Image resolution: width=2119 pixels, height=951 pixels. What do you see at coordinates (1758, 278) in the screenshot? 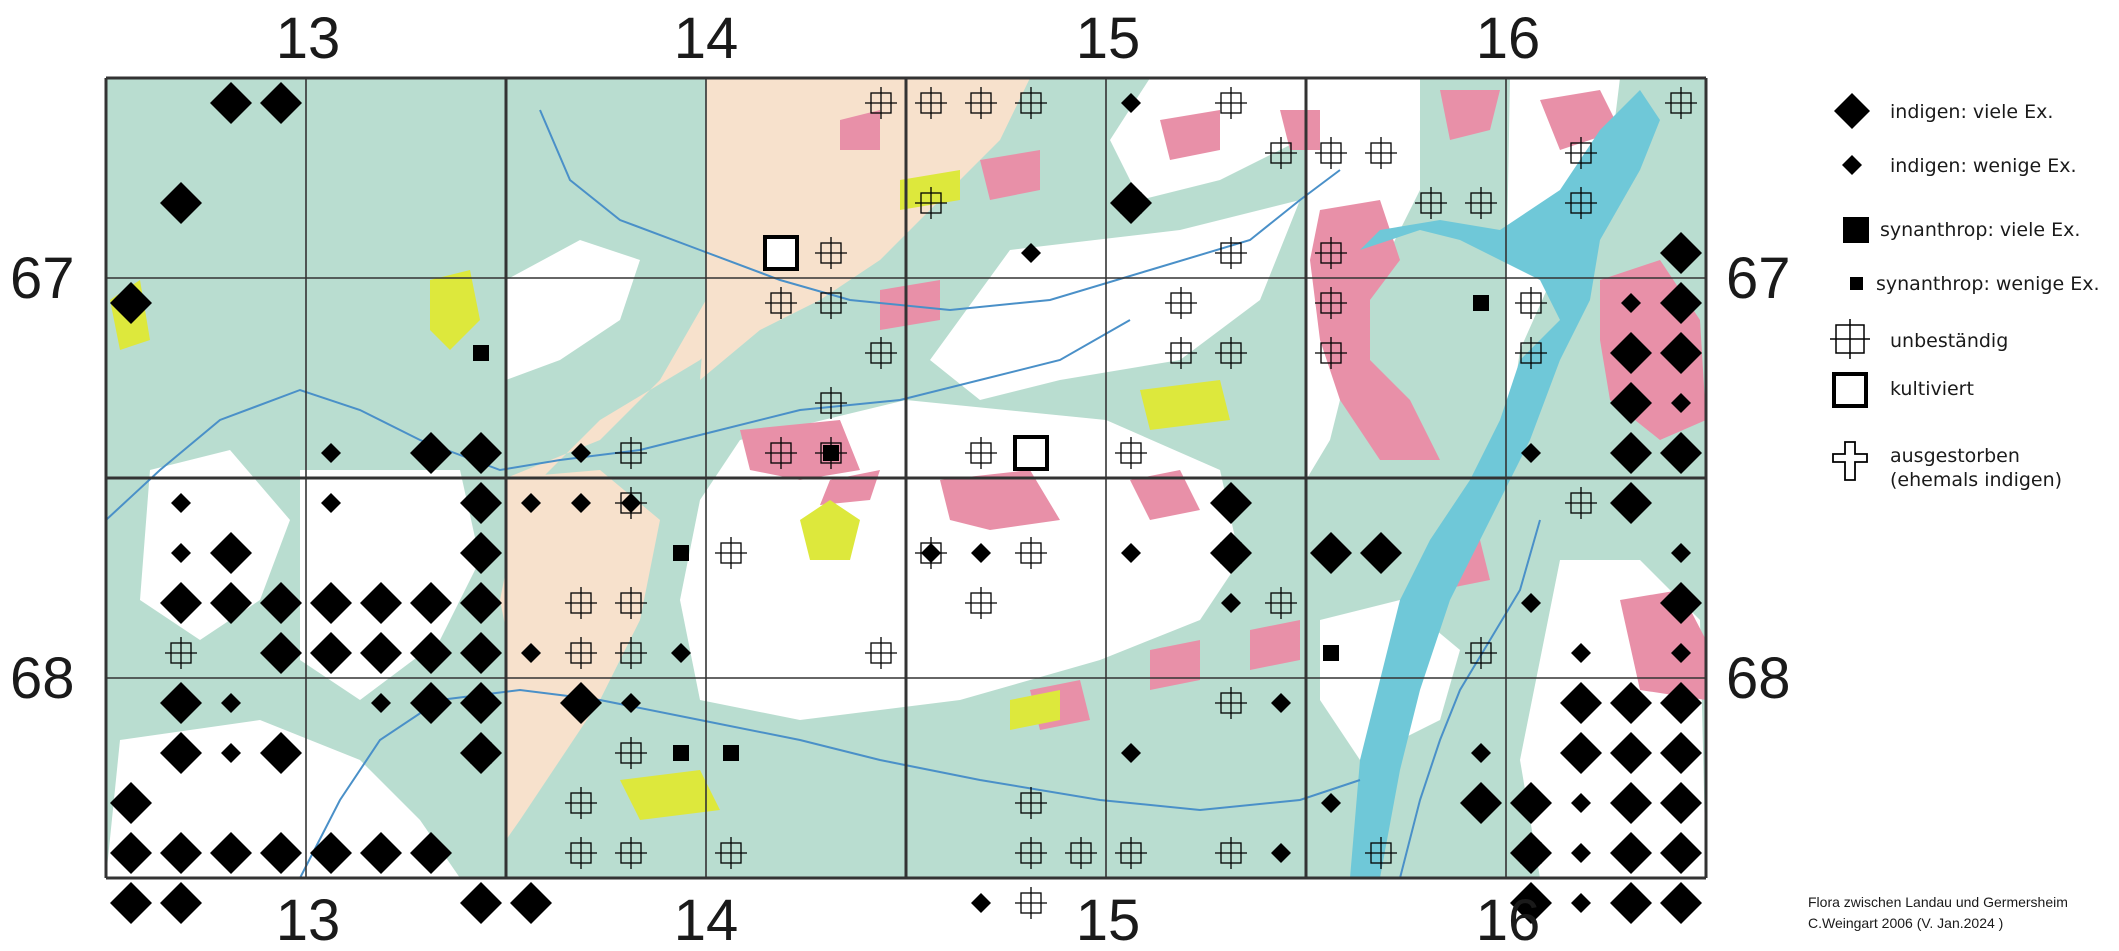
I see `row-label-right-67: 67` at bounding box center [1758, 278].